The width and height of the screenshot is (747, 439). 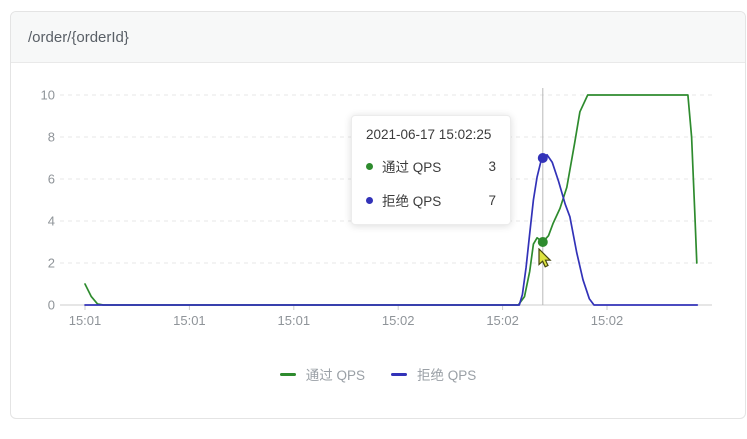 What do you see at coordinates (431, 183) in the screenshot?
I see `tooltip-rows: 通过 QPS 3 拒绝 QPS 7` at bounding box center [431, 183].